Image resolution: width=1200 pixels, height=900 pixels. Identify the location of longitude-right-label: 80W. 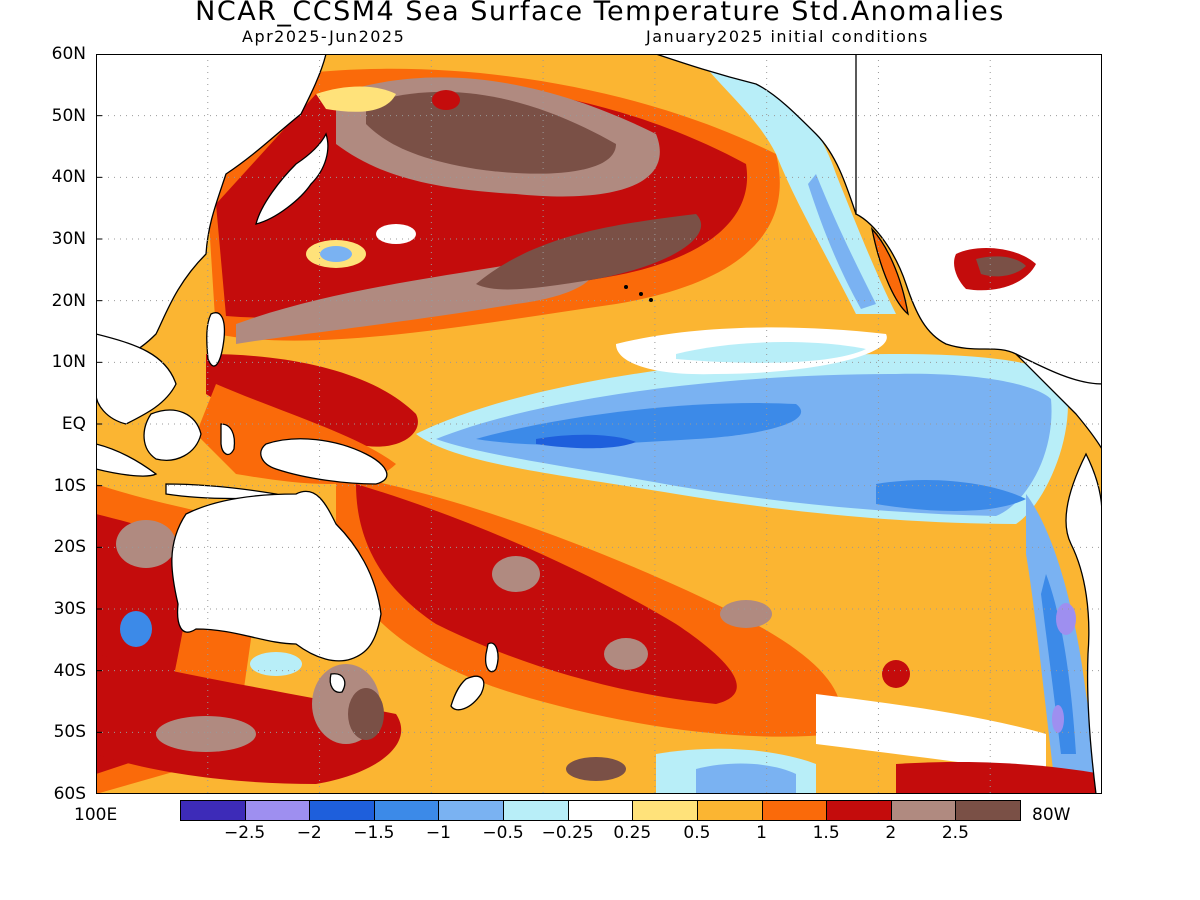
(1051, 815).